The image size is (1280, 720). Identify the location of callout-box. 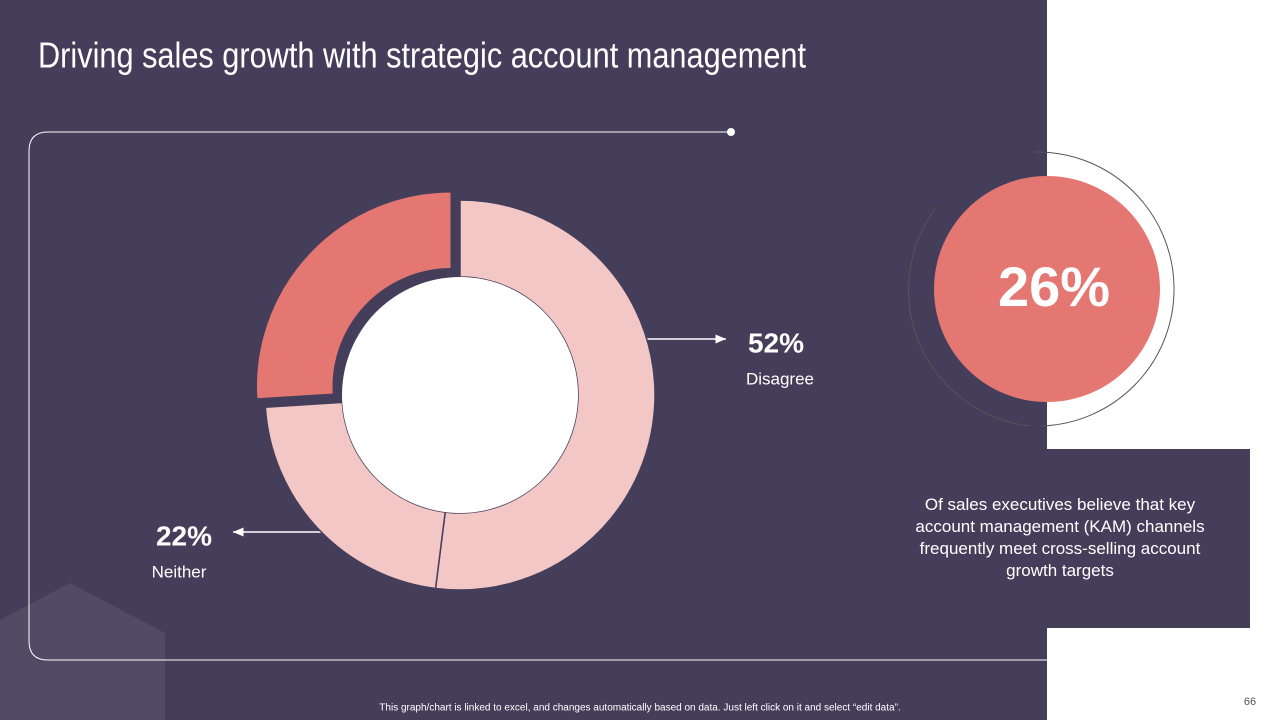
(1148, 538).